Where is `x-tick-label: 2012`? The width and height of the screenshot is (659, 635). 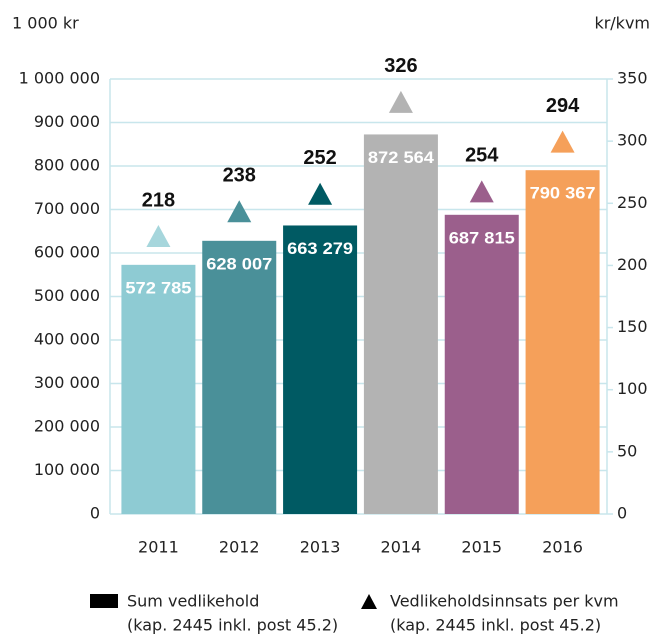
x-tick-label: 2012 is located at coordinates (239, 547).